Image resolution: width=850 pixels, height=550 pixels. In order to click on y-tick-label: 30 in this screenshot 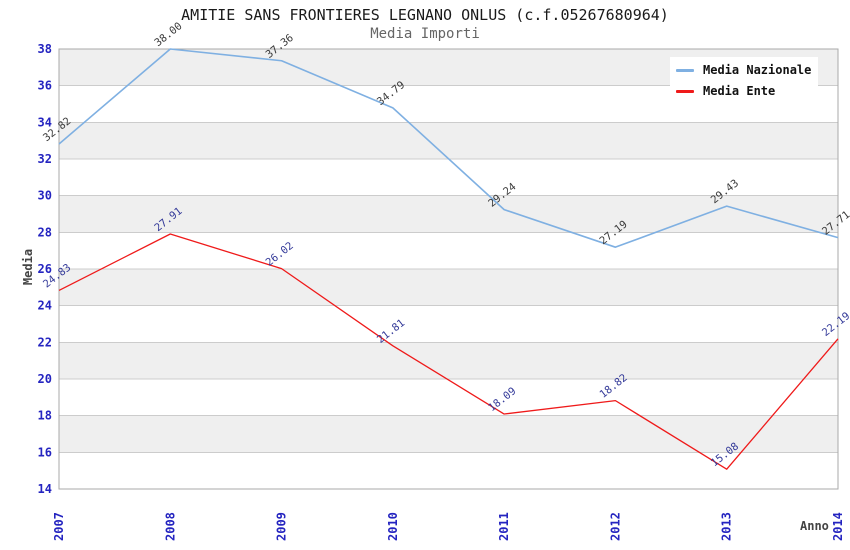, I will do `click(45, 196)`.